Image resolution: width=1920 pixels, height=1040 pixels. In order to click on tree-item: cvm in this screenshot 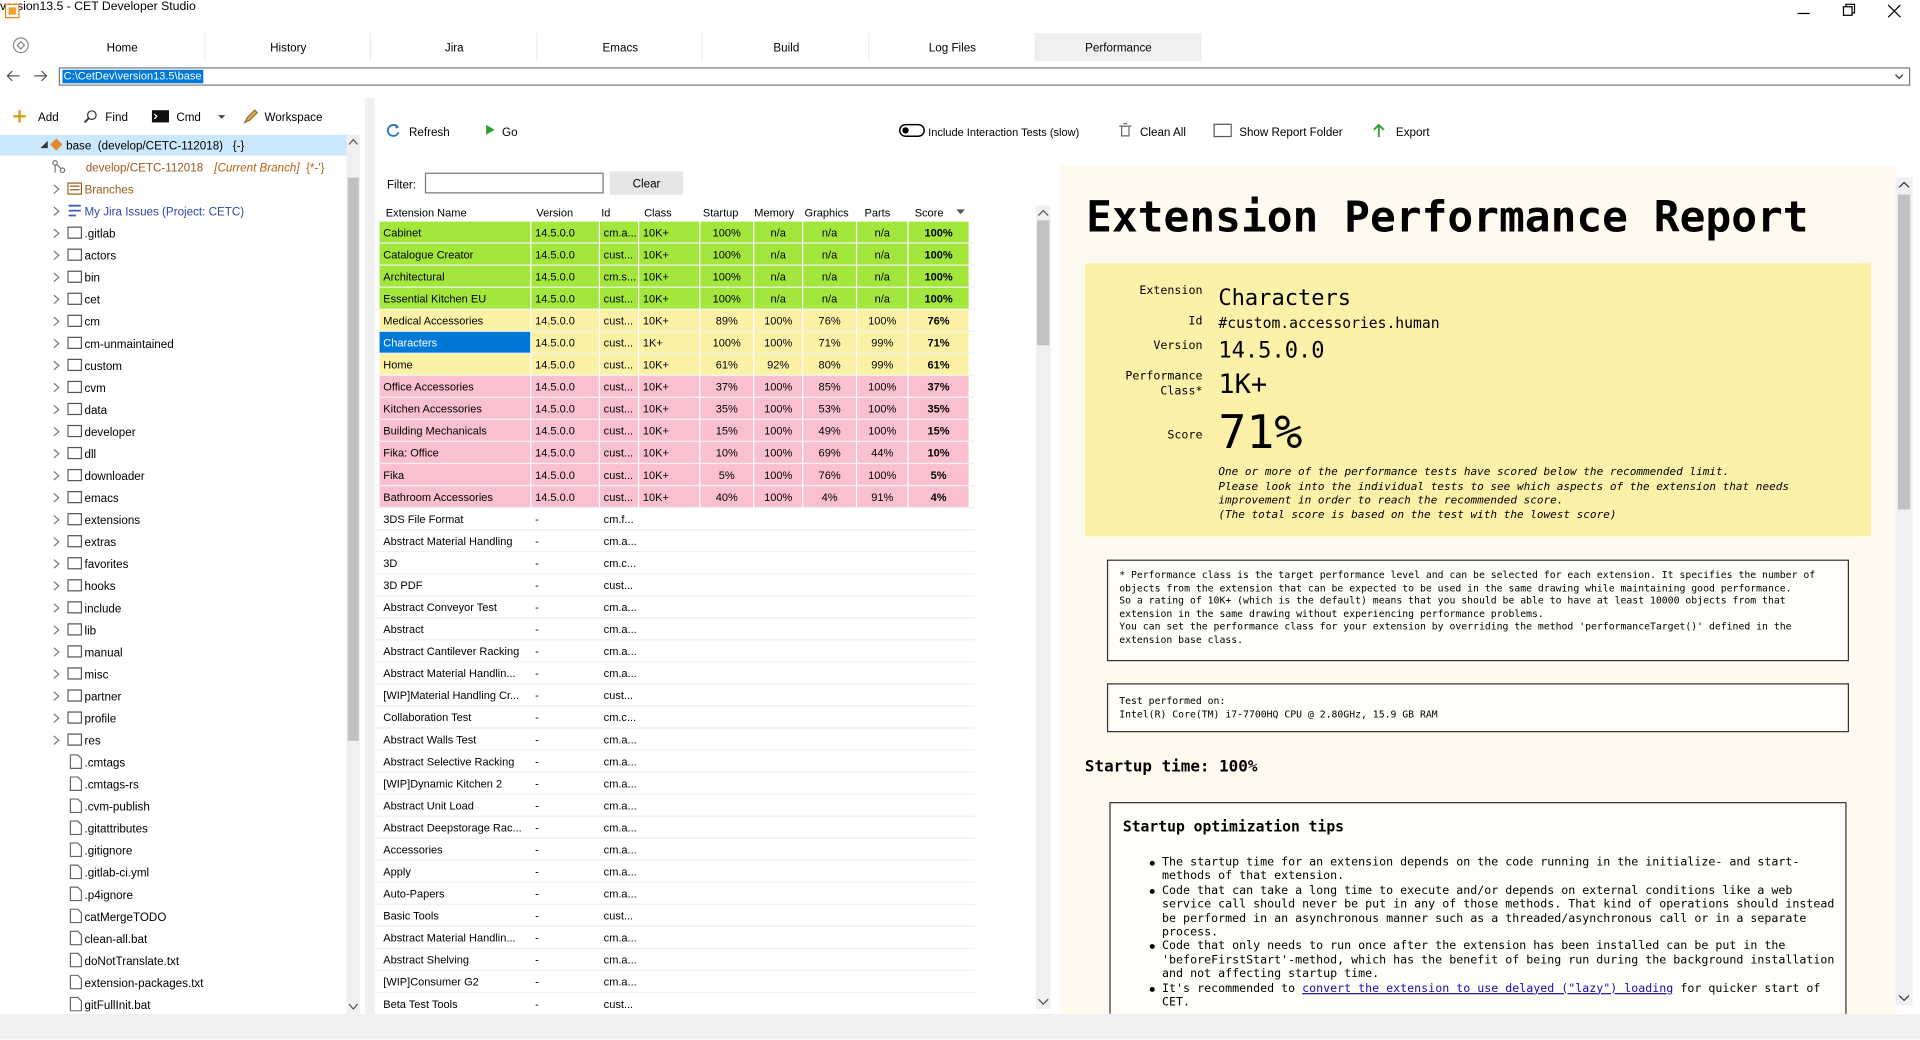, I will do `click(173, 387)`.